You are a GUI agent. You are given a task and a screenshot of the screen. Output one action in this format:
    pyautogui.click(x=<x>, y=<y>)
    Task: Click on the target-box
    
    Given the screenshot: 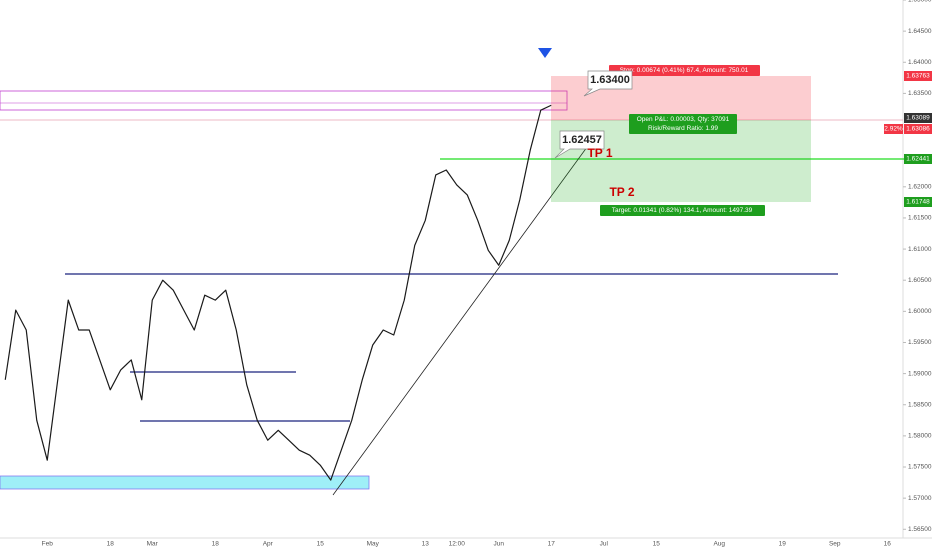 What is the action you would take?
    pyautogui.click(x=682, y=210)
    